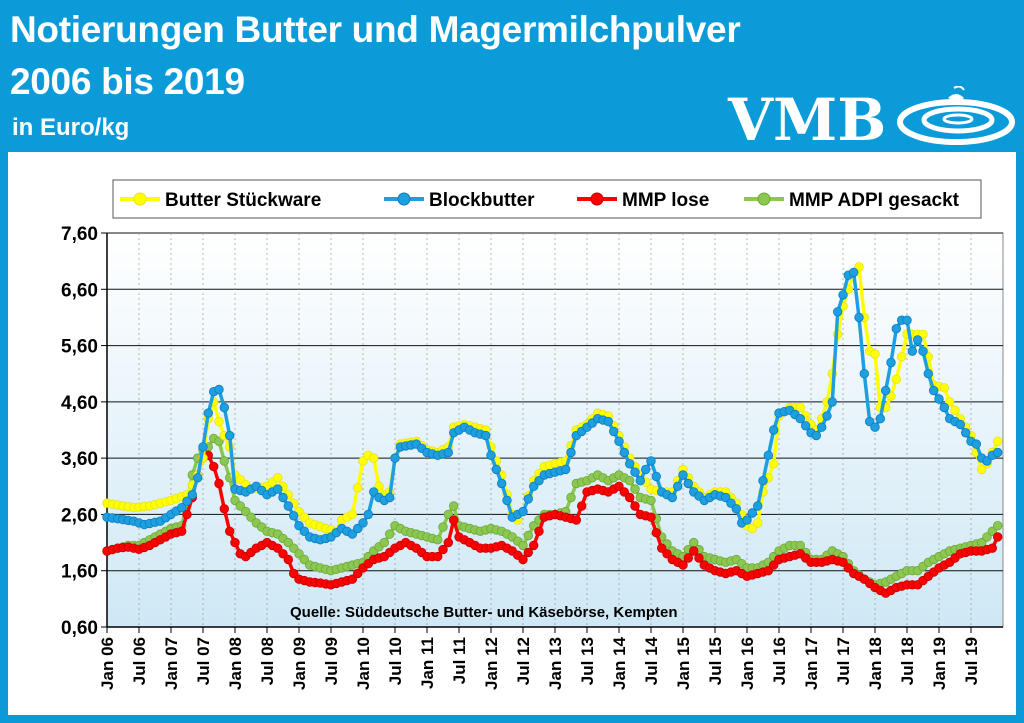 Image resolution: width=1024 pixels, height=723 pixels. Describe the element at coordinates (555, 663) in the screenshot. I see `x-tick-label: Jan 13` at that location.